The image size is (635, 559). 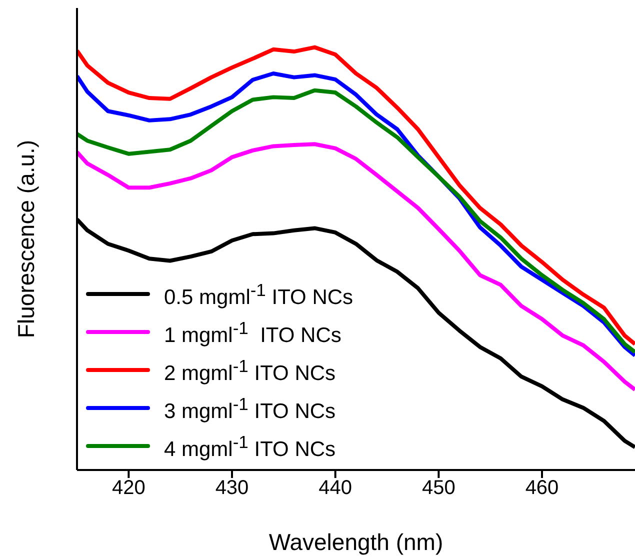 I want to click on x-tick-label: 420, so click(x=129, y=488).